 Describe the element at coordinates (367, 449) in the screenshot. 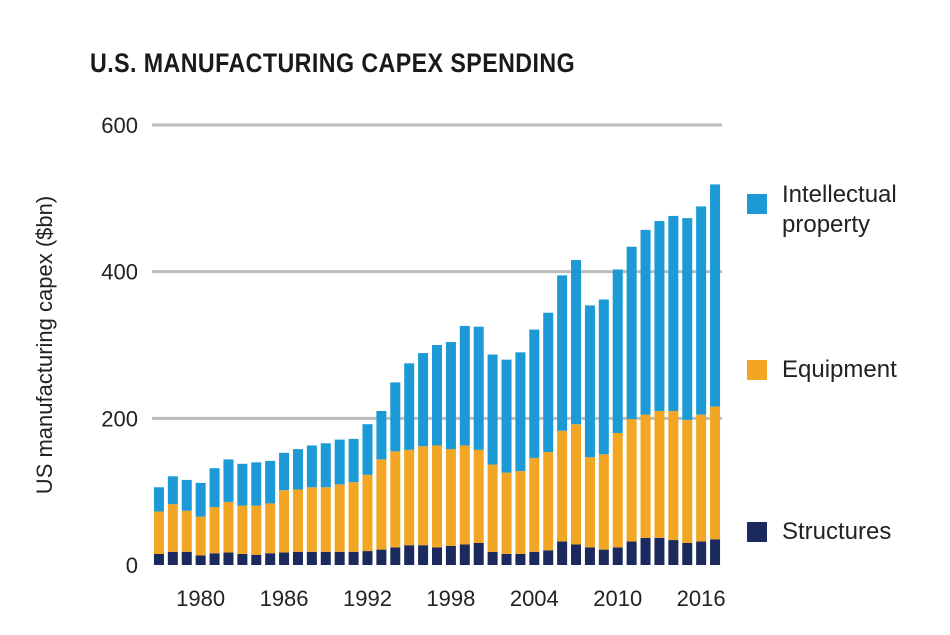

I see `bar-intellectual-property-1992` at that location.